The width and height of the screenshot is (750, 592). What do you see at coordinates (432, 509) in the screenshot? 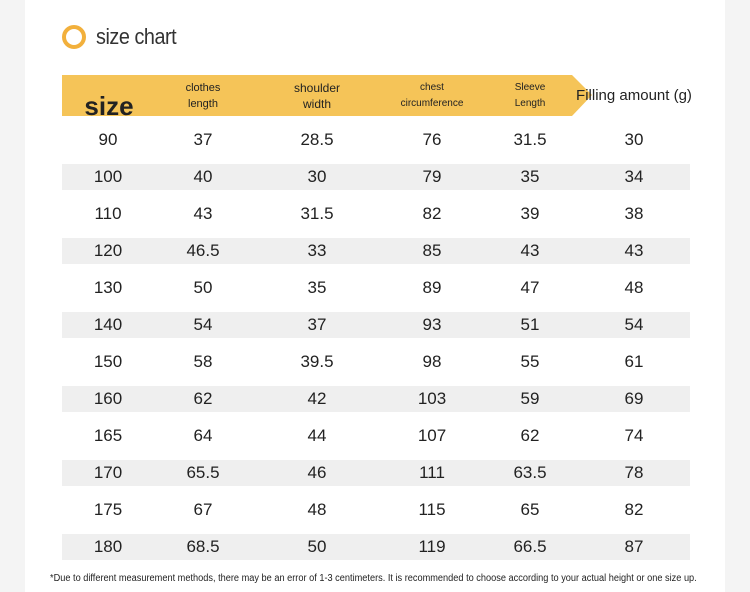
I see `table-cell: 115` at bounding box center [432, 509].